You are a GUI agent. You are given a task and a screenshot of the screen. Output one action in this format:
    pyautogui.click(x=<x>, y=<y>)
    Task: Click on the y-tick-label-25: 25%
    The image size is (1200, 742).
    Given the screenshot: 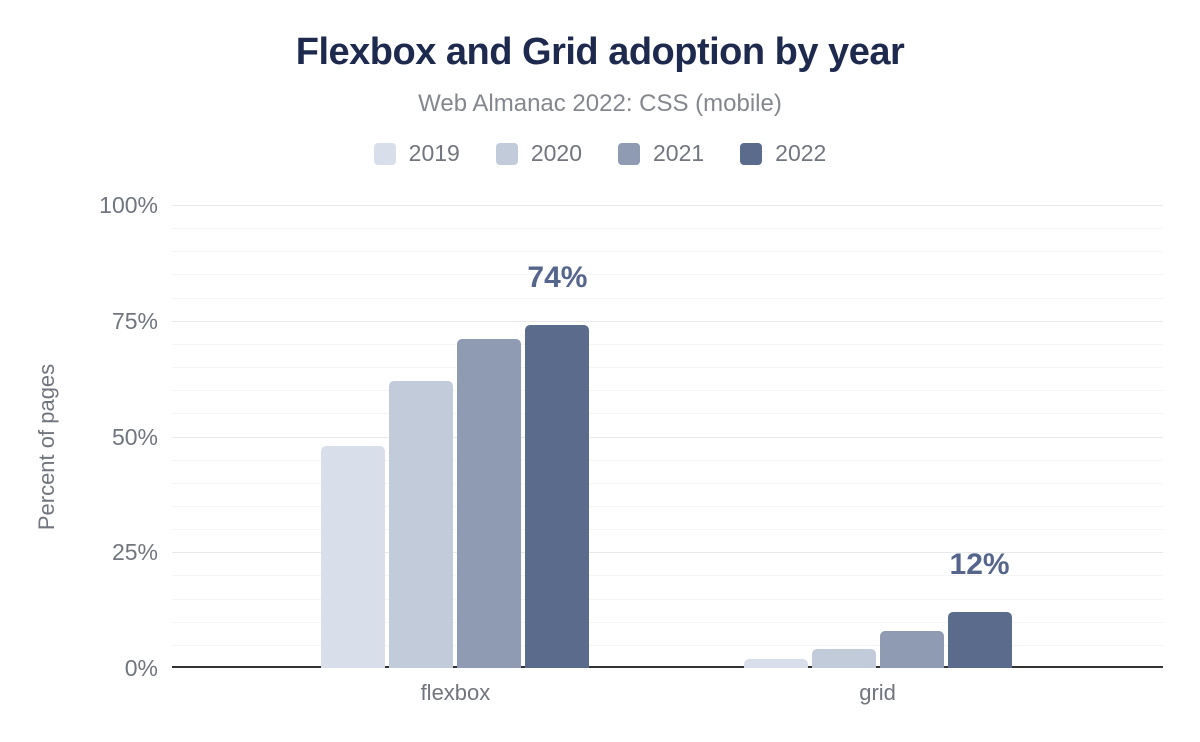 What is the action you would take?
    pyautogui.click(x=134, y=552)
    